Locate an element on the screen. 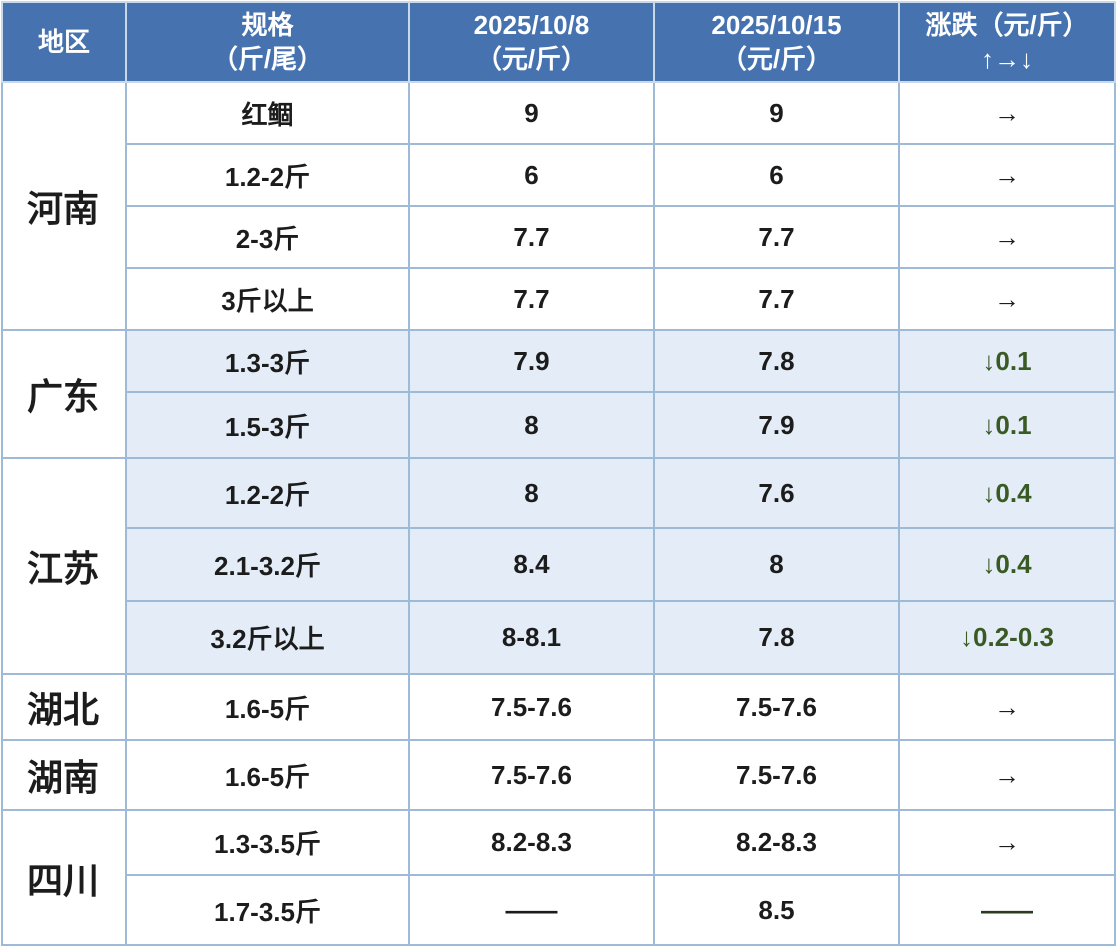  spec-cell: 1.7-3.5斤 is located at coordinates (267, 910).